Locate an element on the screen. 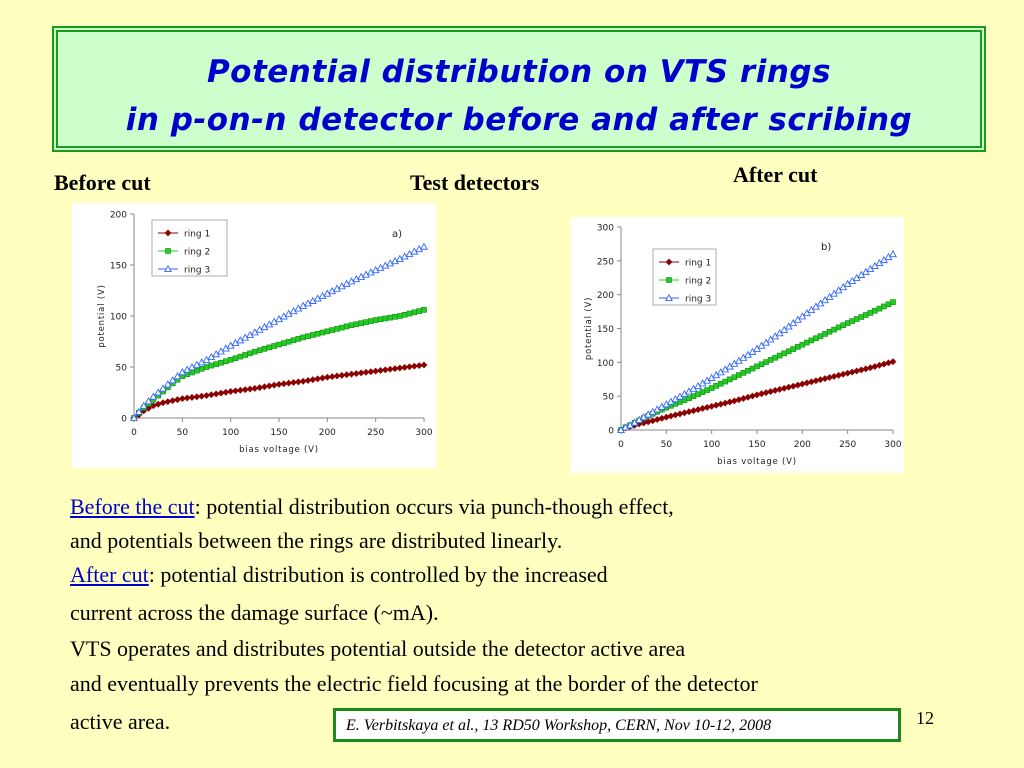 Image resolution: width=1024 pixels, height=768 pixels. before-cut-label: Before cut is located at coordinates (102, 182).